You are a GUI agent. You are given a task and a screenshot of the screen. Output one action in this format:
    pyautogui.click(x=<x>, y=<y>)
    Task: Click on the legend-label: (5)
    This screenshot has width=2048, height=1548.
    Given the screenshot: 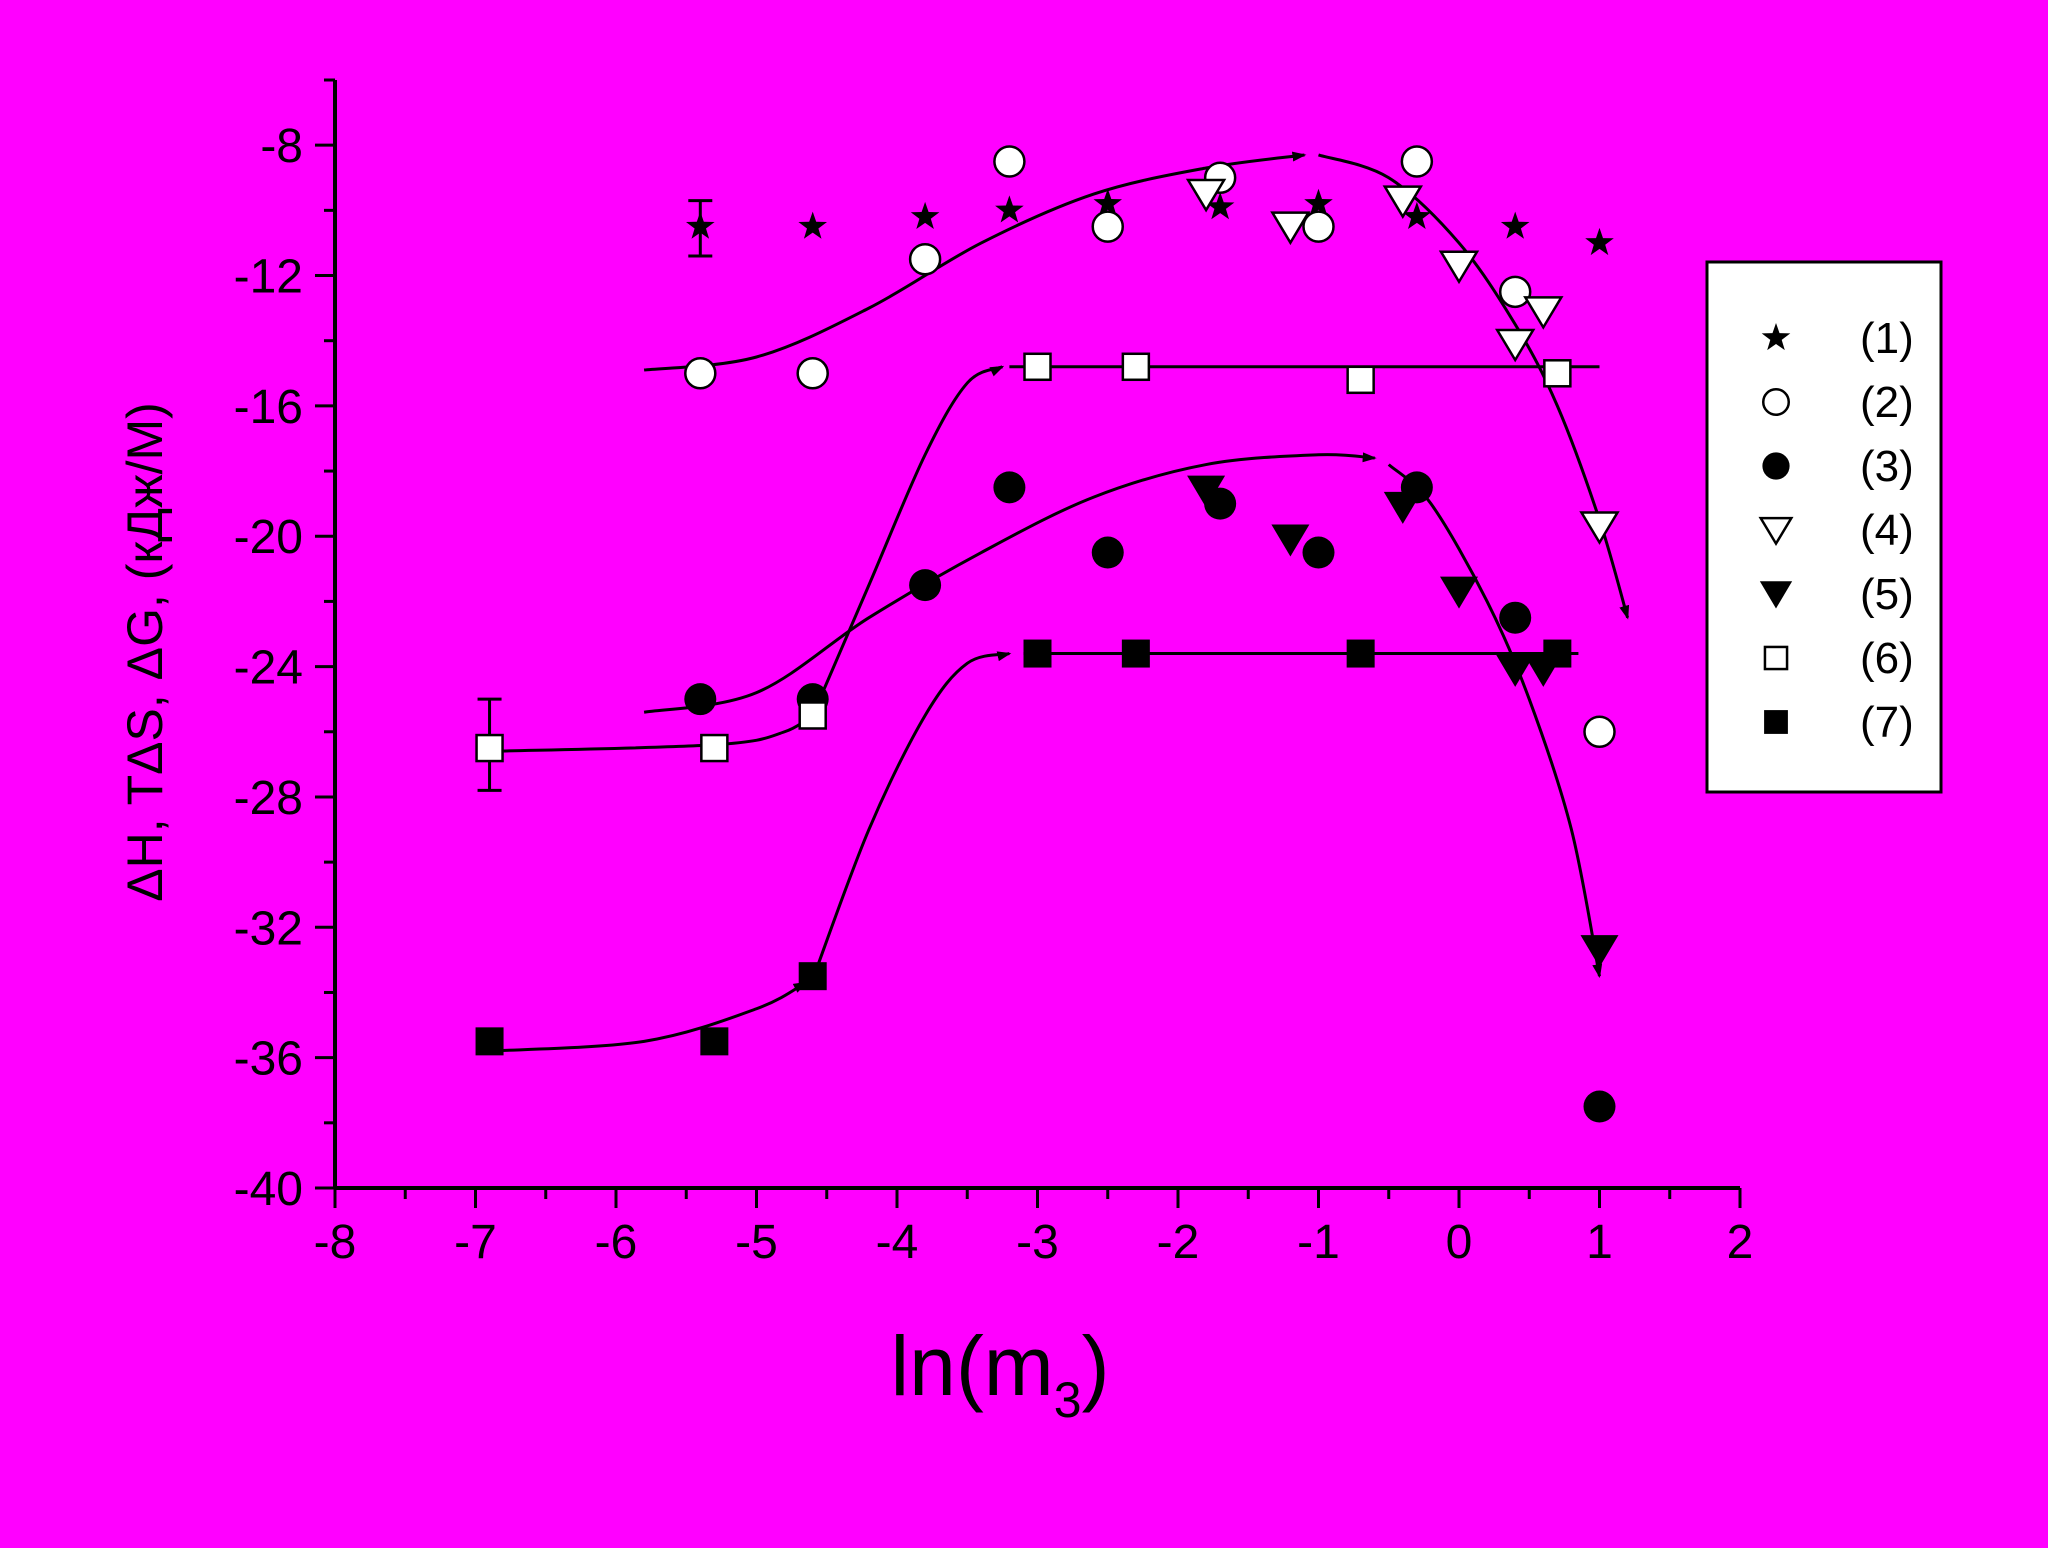 What is the action you would take?
    pyautogui.click(x=1887, y=594)
    